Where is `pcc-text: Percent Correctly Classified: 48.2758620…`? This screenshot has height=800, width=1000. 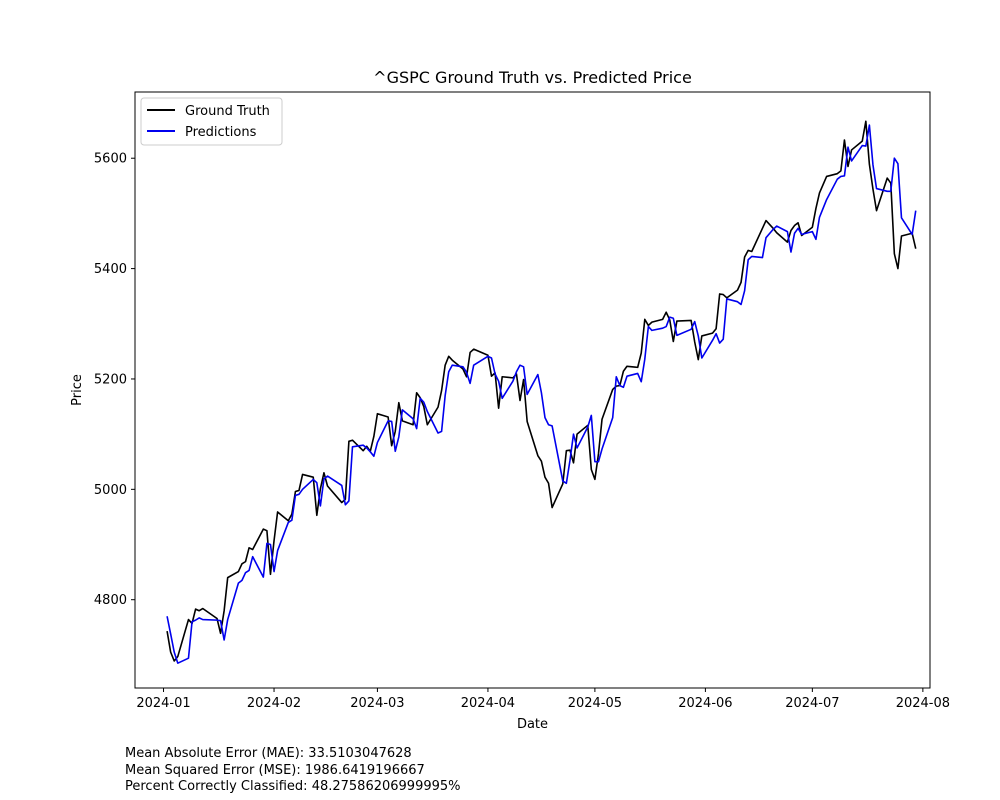
pcc-text: Percent Correctly Classified: 48.2758620… is located at coordinates (293, 786).